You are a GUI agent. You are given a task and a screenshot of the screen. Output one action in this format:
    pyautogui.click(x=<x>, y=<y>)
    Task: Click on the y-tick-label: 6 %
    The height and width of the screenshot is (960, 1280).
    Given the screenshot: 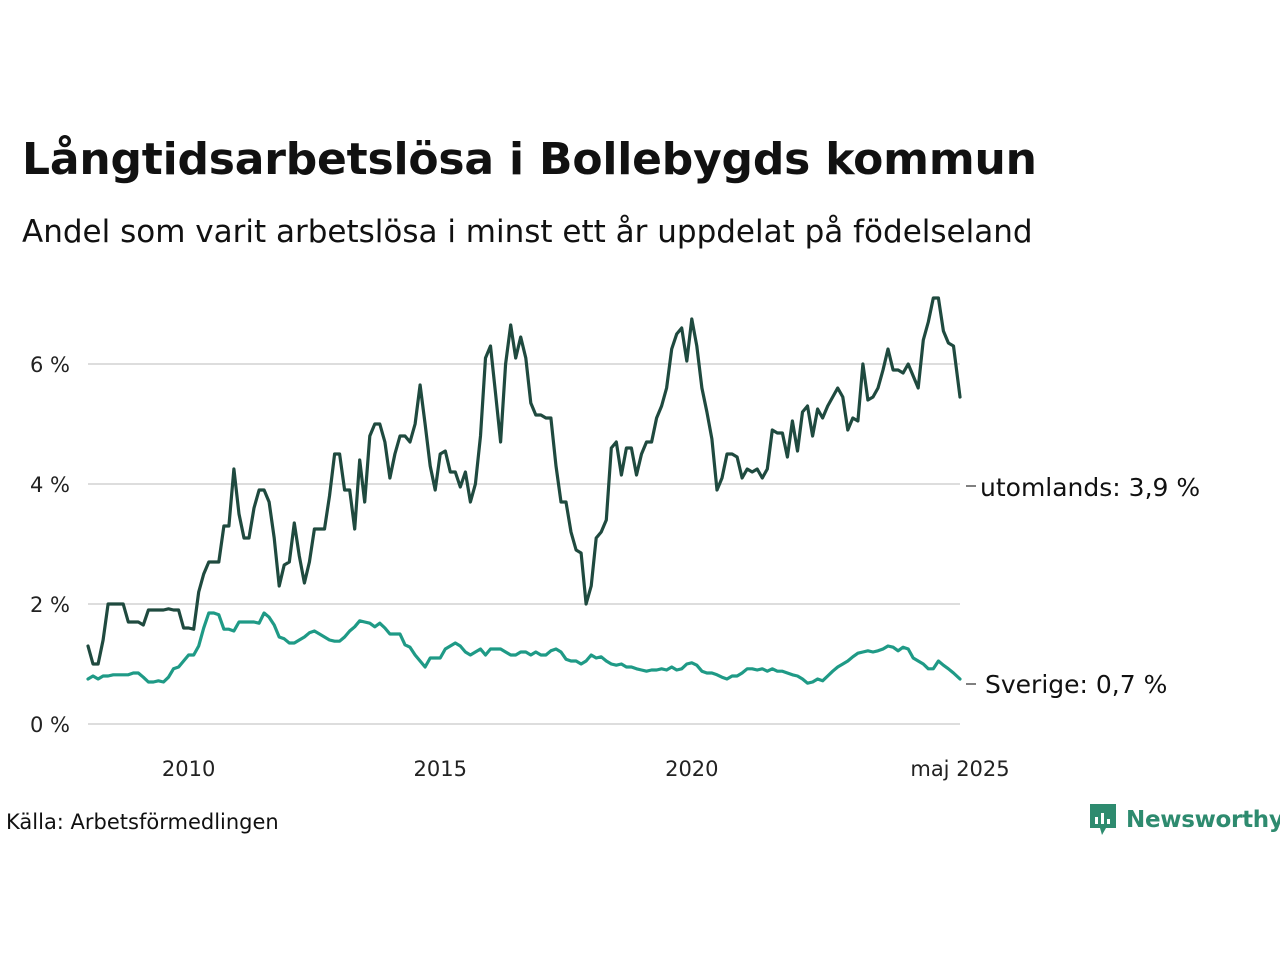 What is the action you would take?
    pyautogui.click(x=50, y=365)
    